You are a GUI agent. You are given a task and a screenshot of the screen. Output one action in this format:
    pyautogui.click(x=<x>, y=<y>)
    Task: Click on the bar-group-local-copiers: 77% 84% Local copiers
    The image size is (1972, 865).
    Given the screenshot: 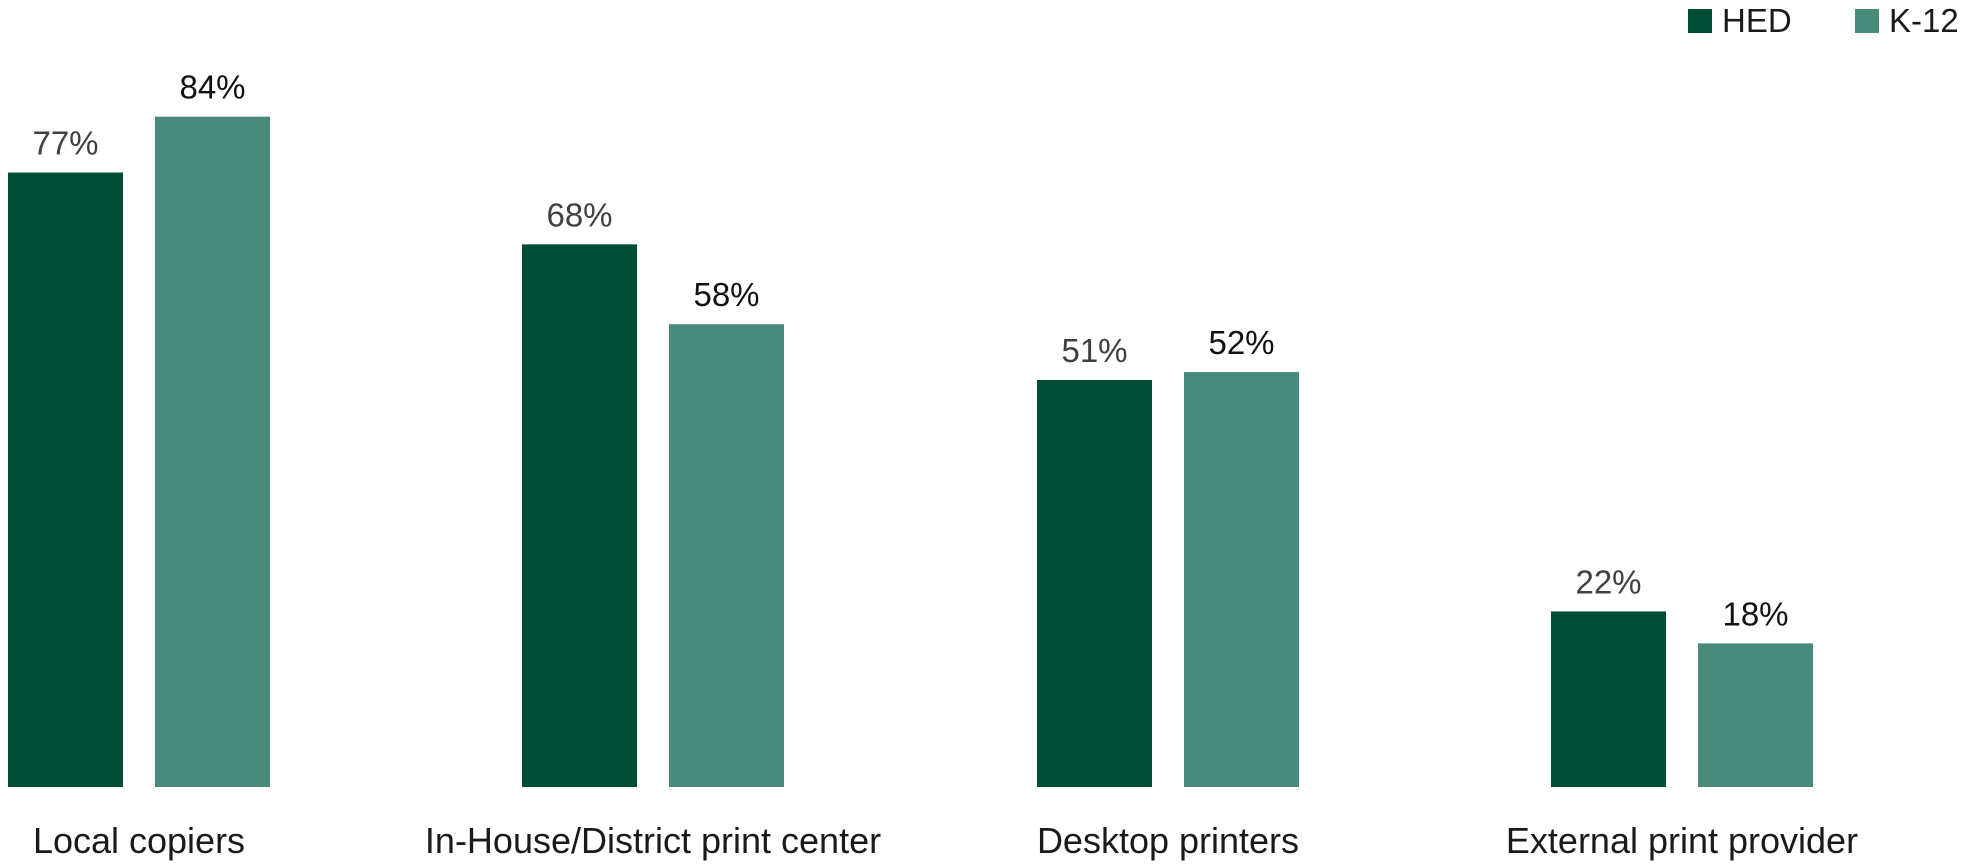 What is the action you would take?
    pyautogui.click(x=139, y=465)
    